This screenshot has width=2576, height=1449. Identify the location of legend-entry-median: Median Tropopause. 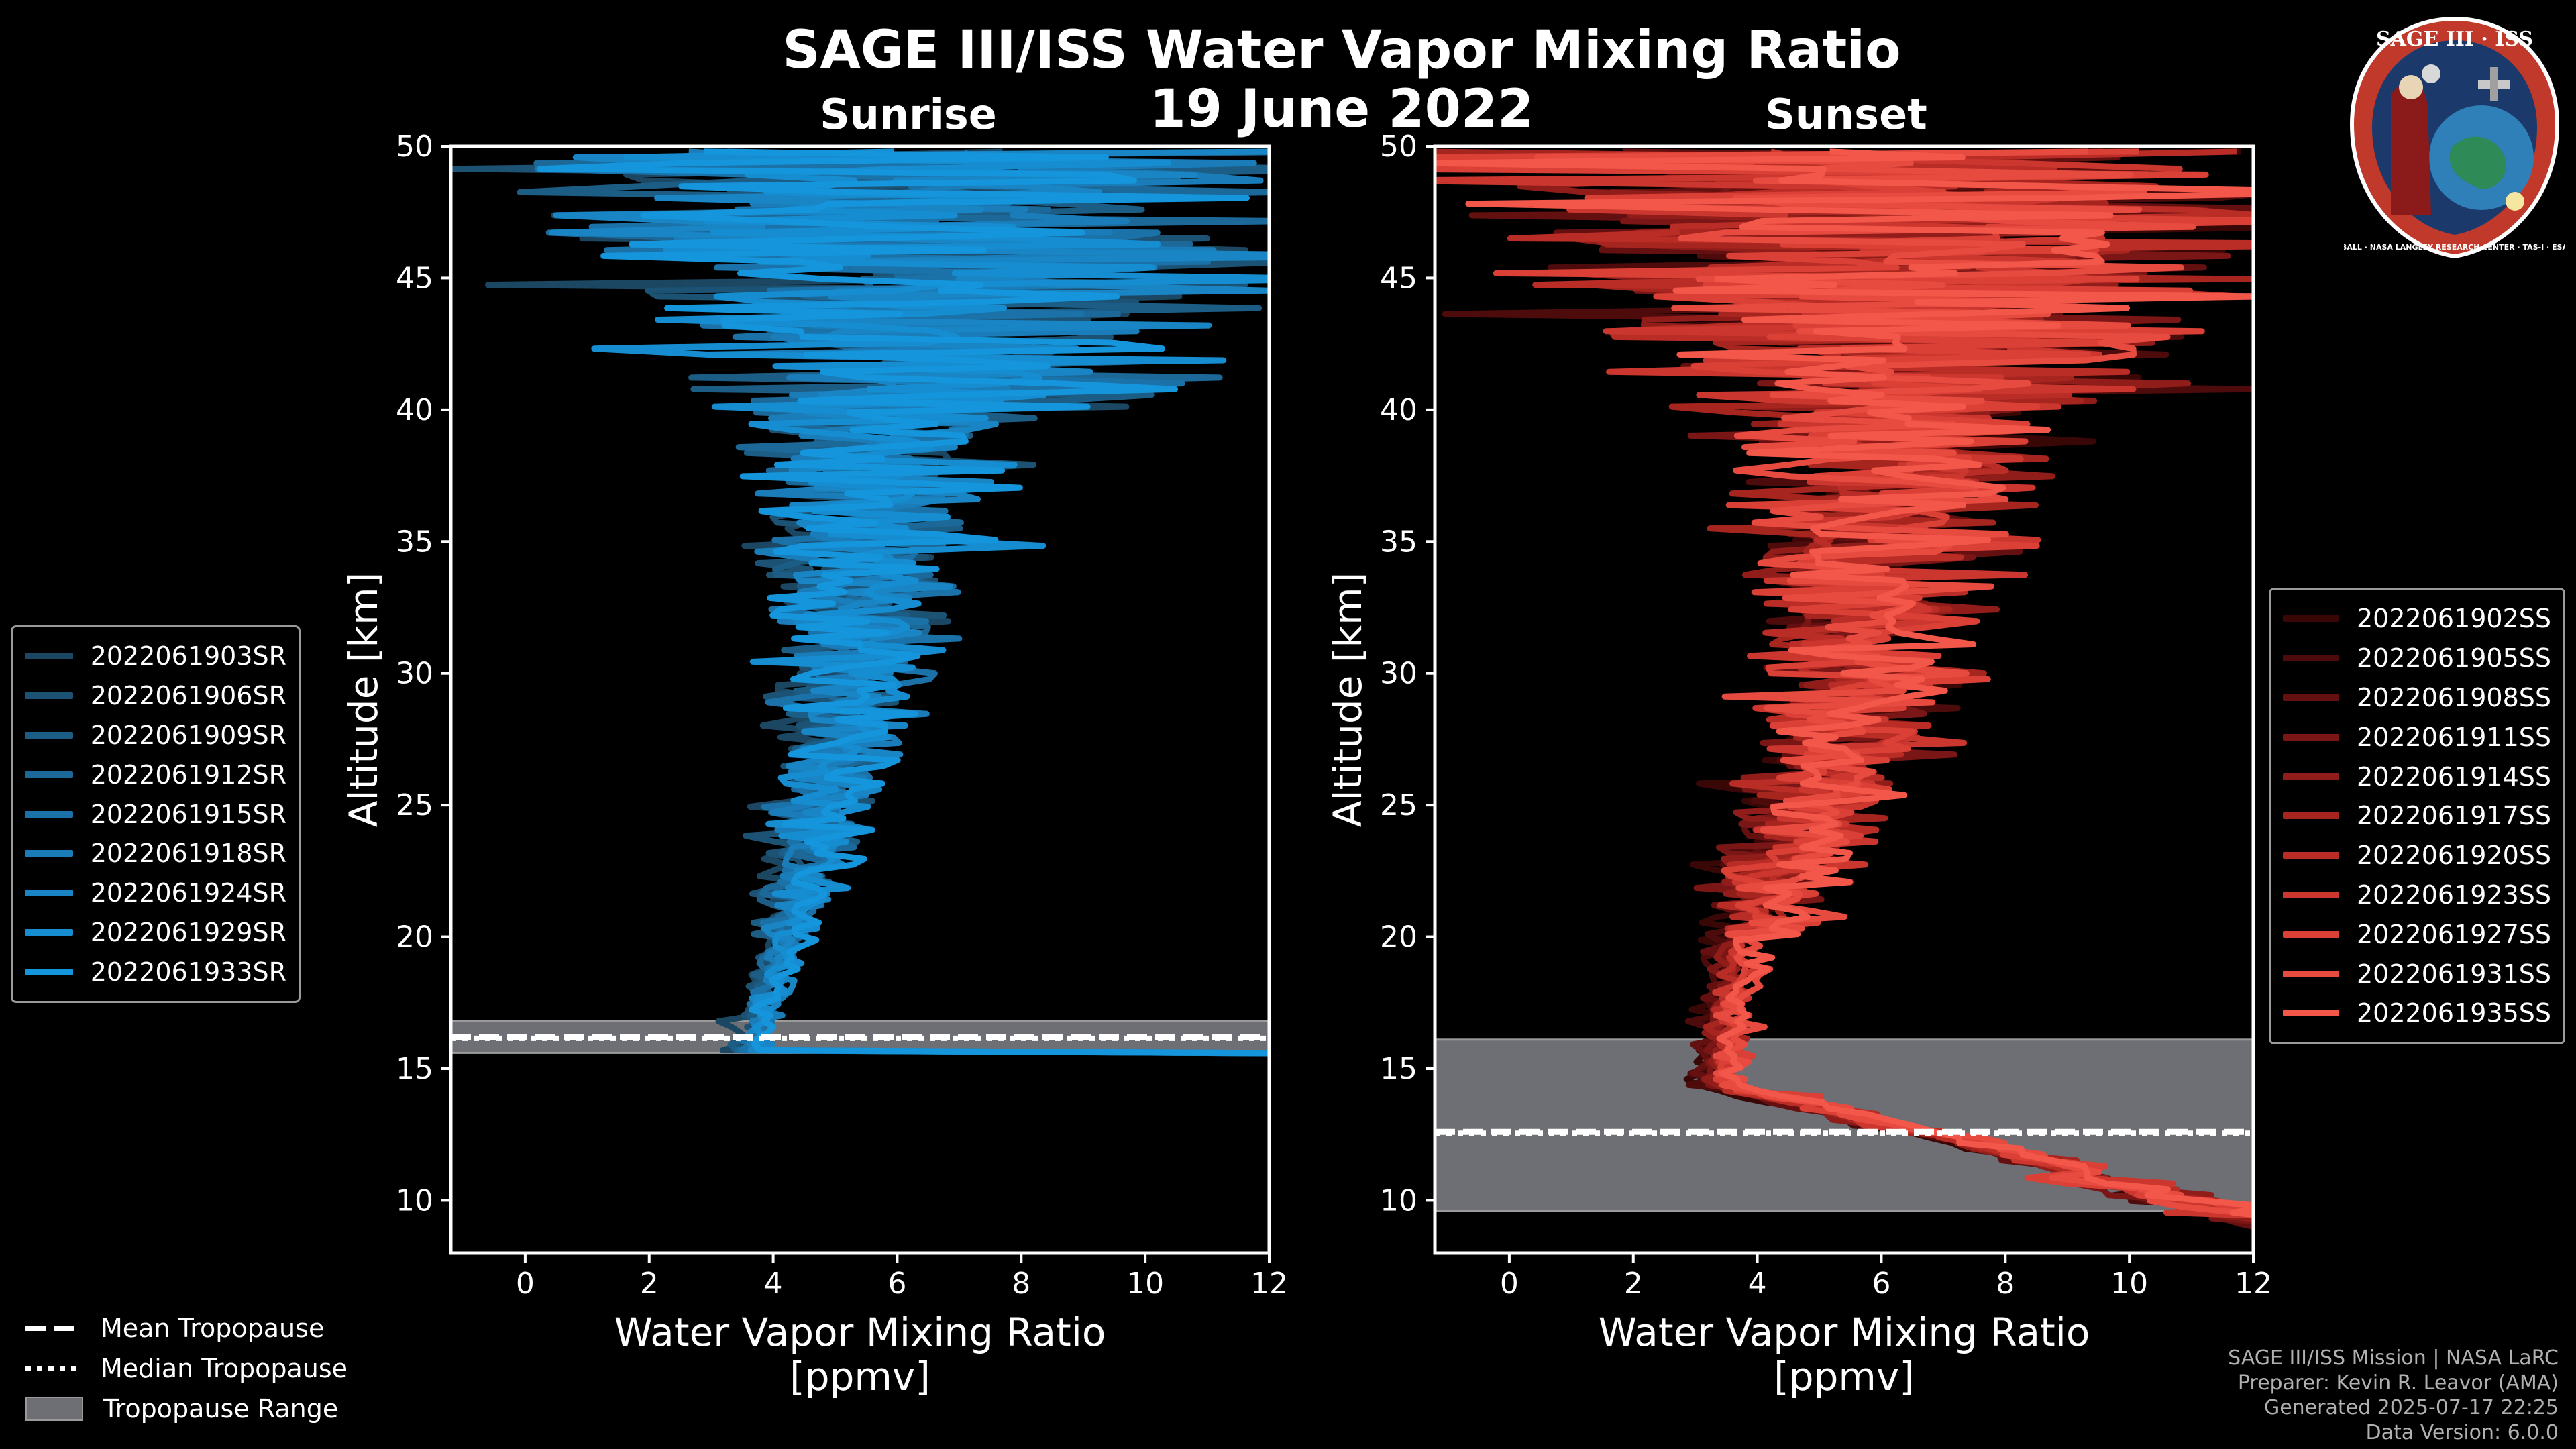
(186, 1368).